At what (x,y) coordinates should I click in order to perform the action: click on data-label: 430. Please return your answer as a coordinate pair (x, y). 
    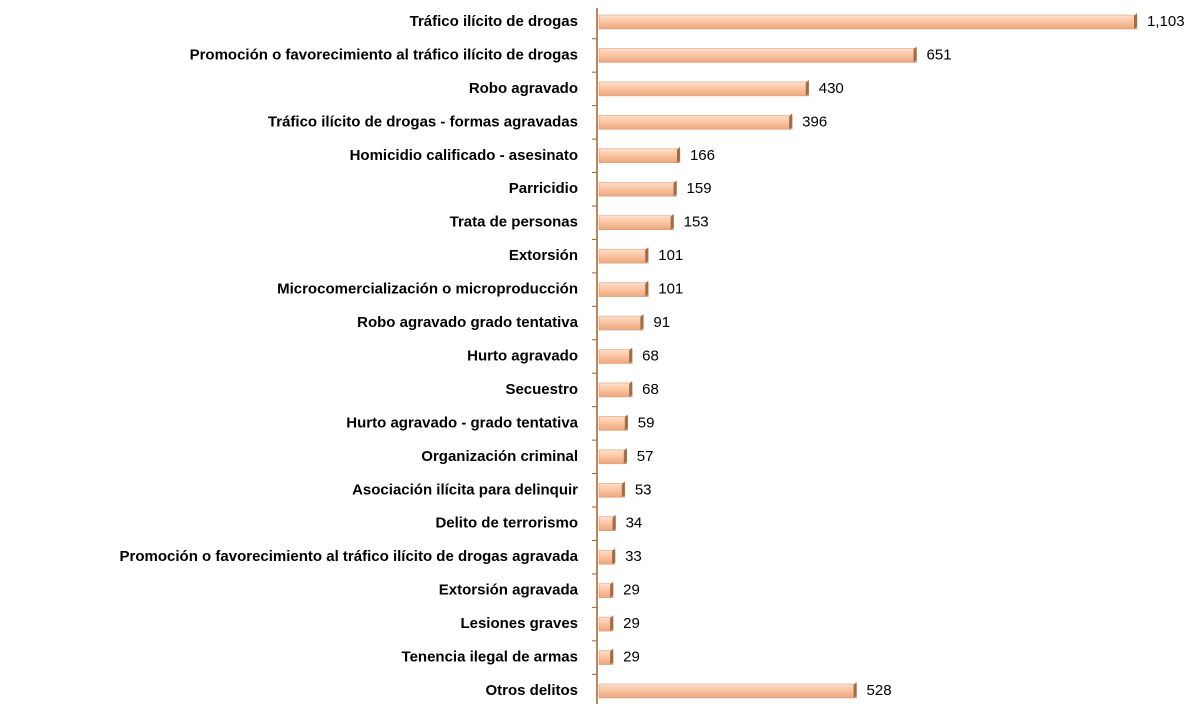
    Looking at the image, I should click on (831, 88).